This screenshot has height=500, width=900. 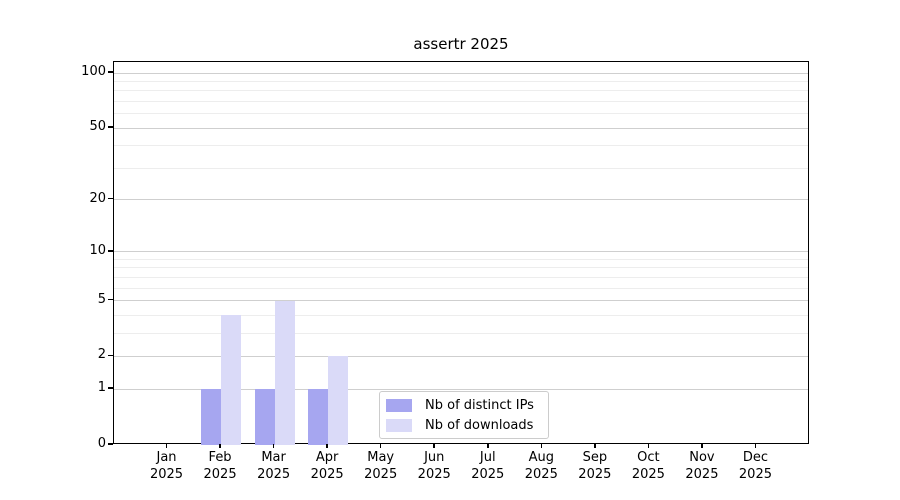 What do you see at coordinates (231, 380) in the screenshot?
I see `bar-downloads-feb` at bounding box center [231, 380].